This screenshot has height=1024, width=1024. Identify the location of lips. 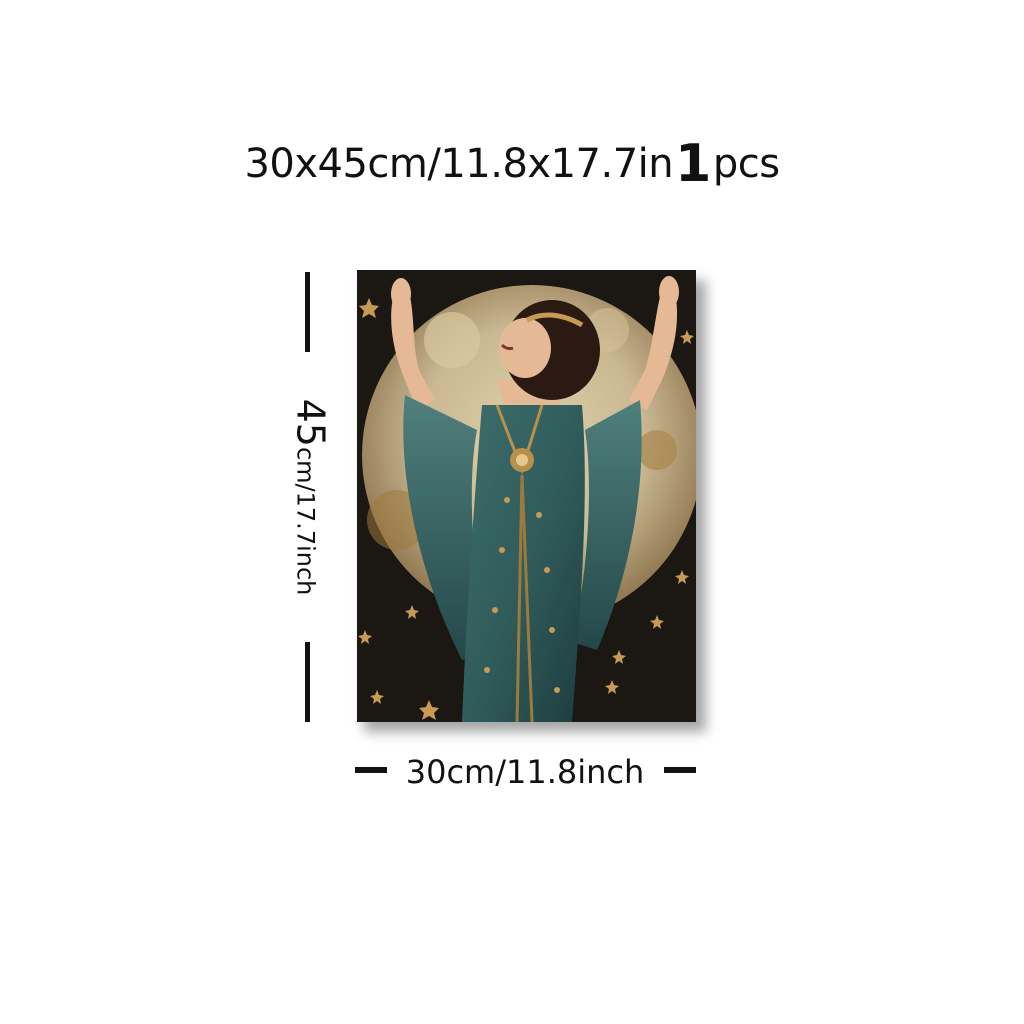
(507, 347).